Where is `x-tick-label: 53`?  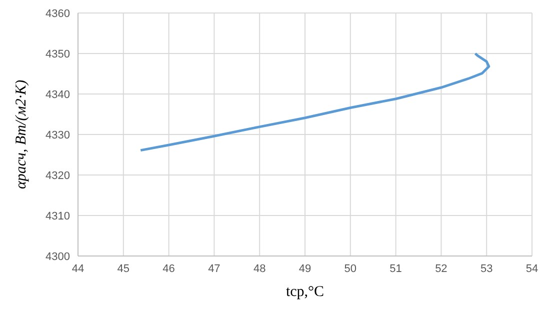 x-tick-label: 53 is located at coordinates (486, 268).